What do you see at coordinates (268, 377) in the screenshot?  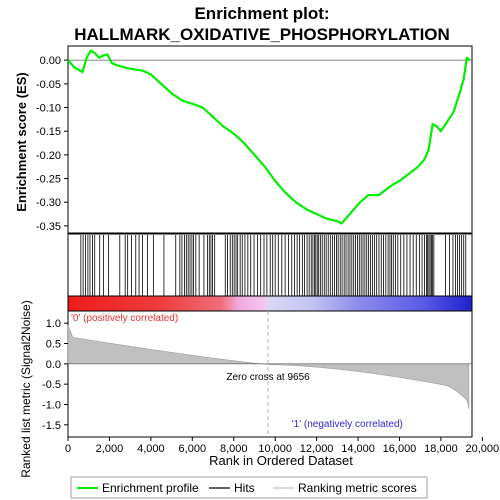 I see `zero-cross-label: Zero cross at 9656` at bounding box center [268, 377].